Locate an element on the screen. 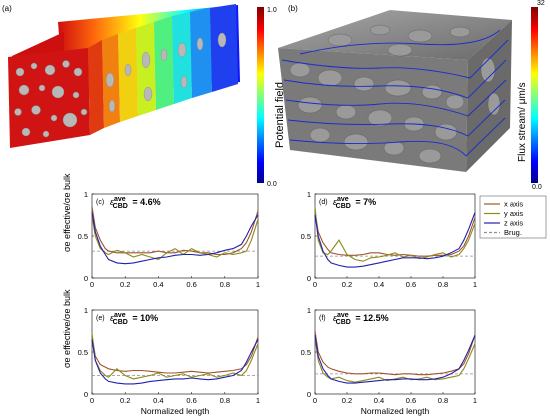  epsilon-annotation: εave CBD = 4.6% is located at coordinates (135, 203).